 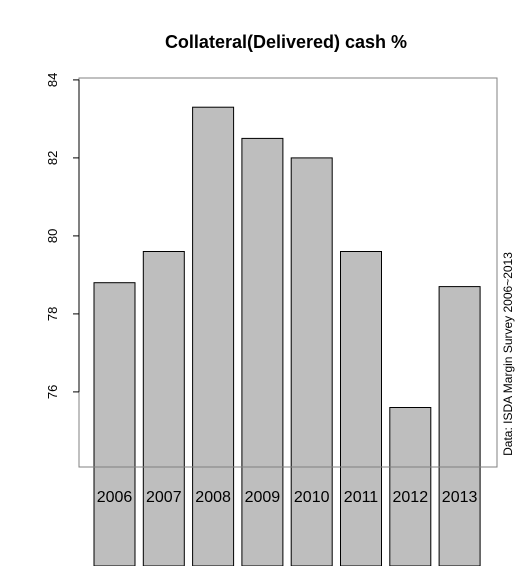 I want to click on chart-title: Collateral(Delivered) cash %, so click(x=286, y=42).